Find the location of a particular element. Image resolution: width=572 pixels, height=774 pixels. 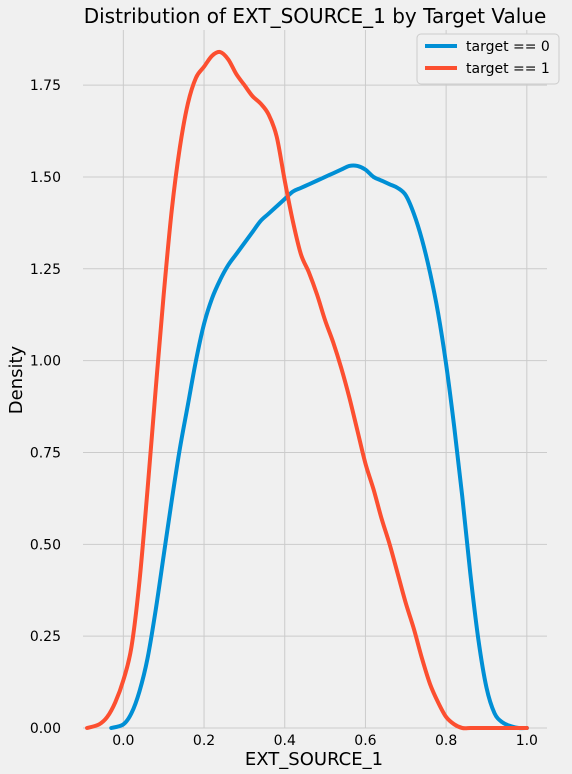

legend-label-target-1: target == 1 is located at coordinates (508, 69).